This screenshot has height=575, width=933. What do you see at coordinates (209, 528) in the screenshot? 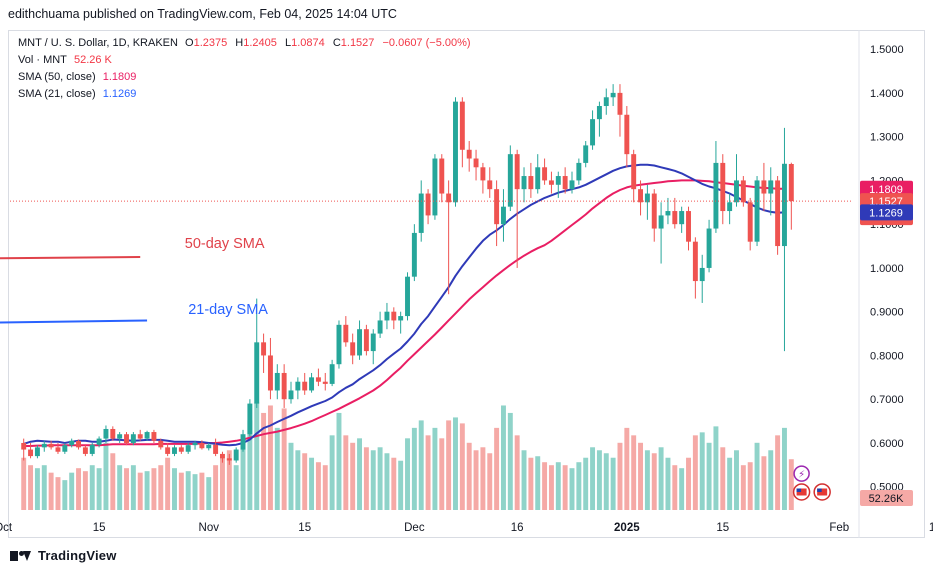
I see `x-tick-label: Nov` at bounding box center [209, 528].